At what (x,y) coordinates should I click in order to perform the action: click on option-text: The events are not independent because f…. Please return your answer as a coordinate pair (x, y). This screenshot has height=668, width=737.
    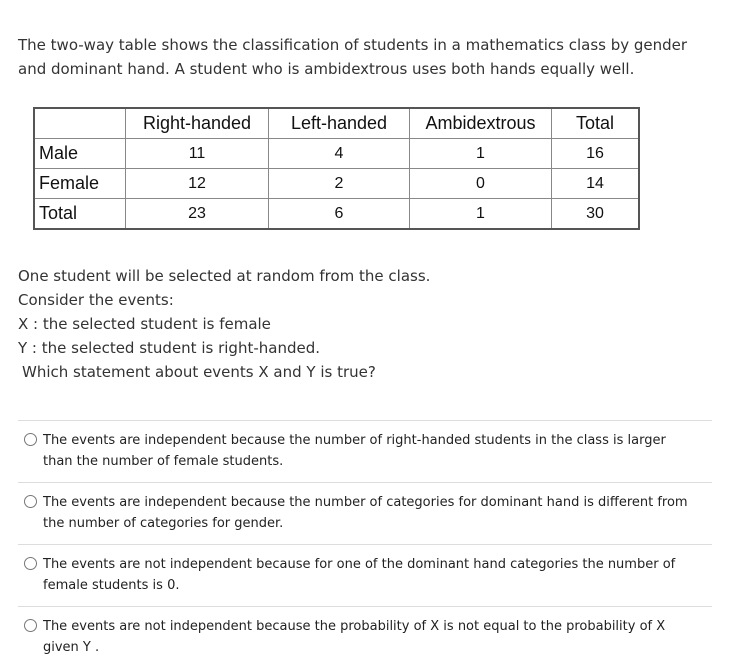
    Looking at the image, I should click on (359, 575).